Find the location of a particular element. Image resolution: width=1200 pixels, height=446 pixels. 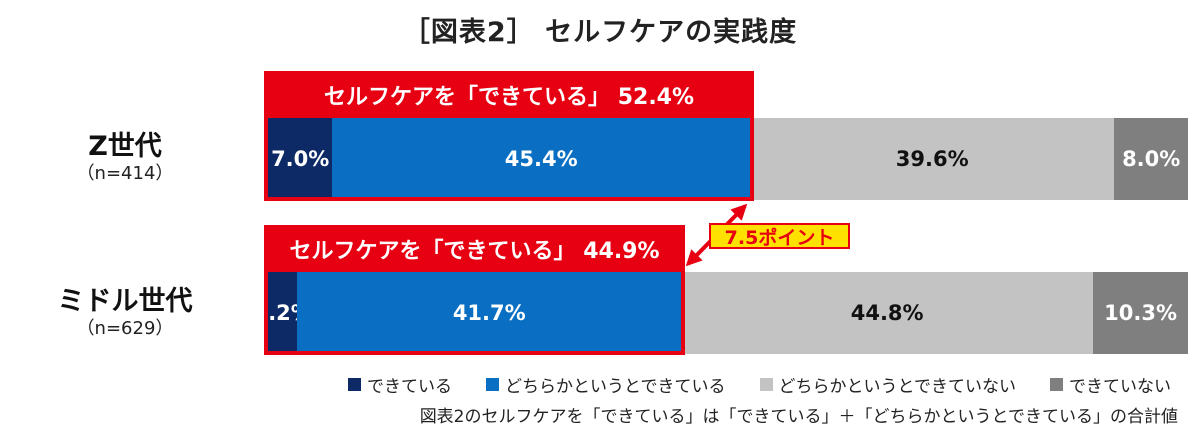

legend-label: できていない is located at coordinates (1120, 386).